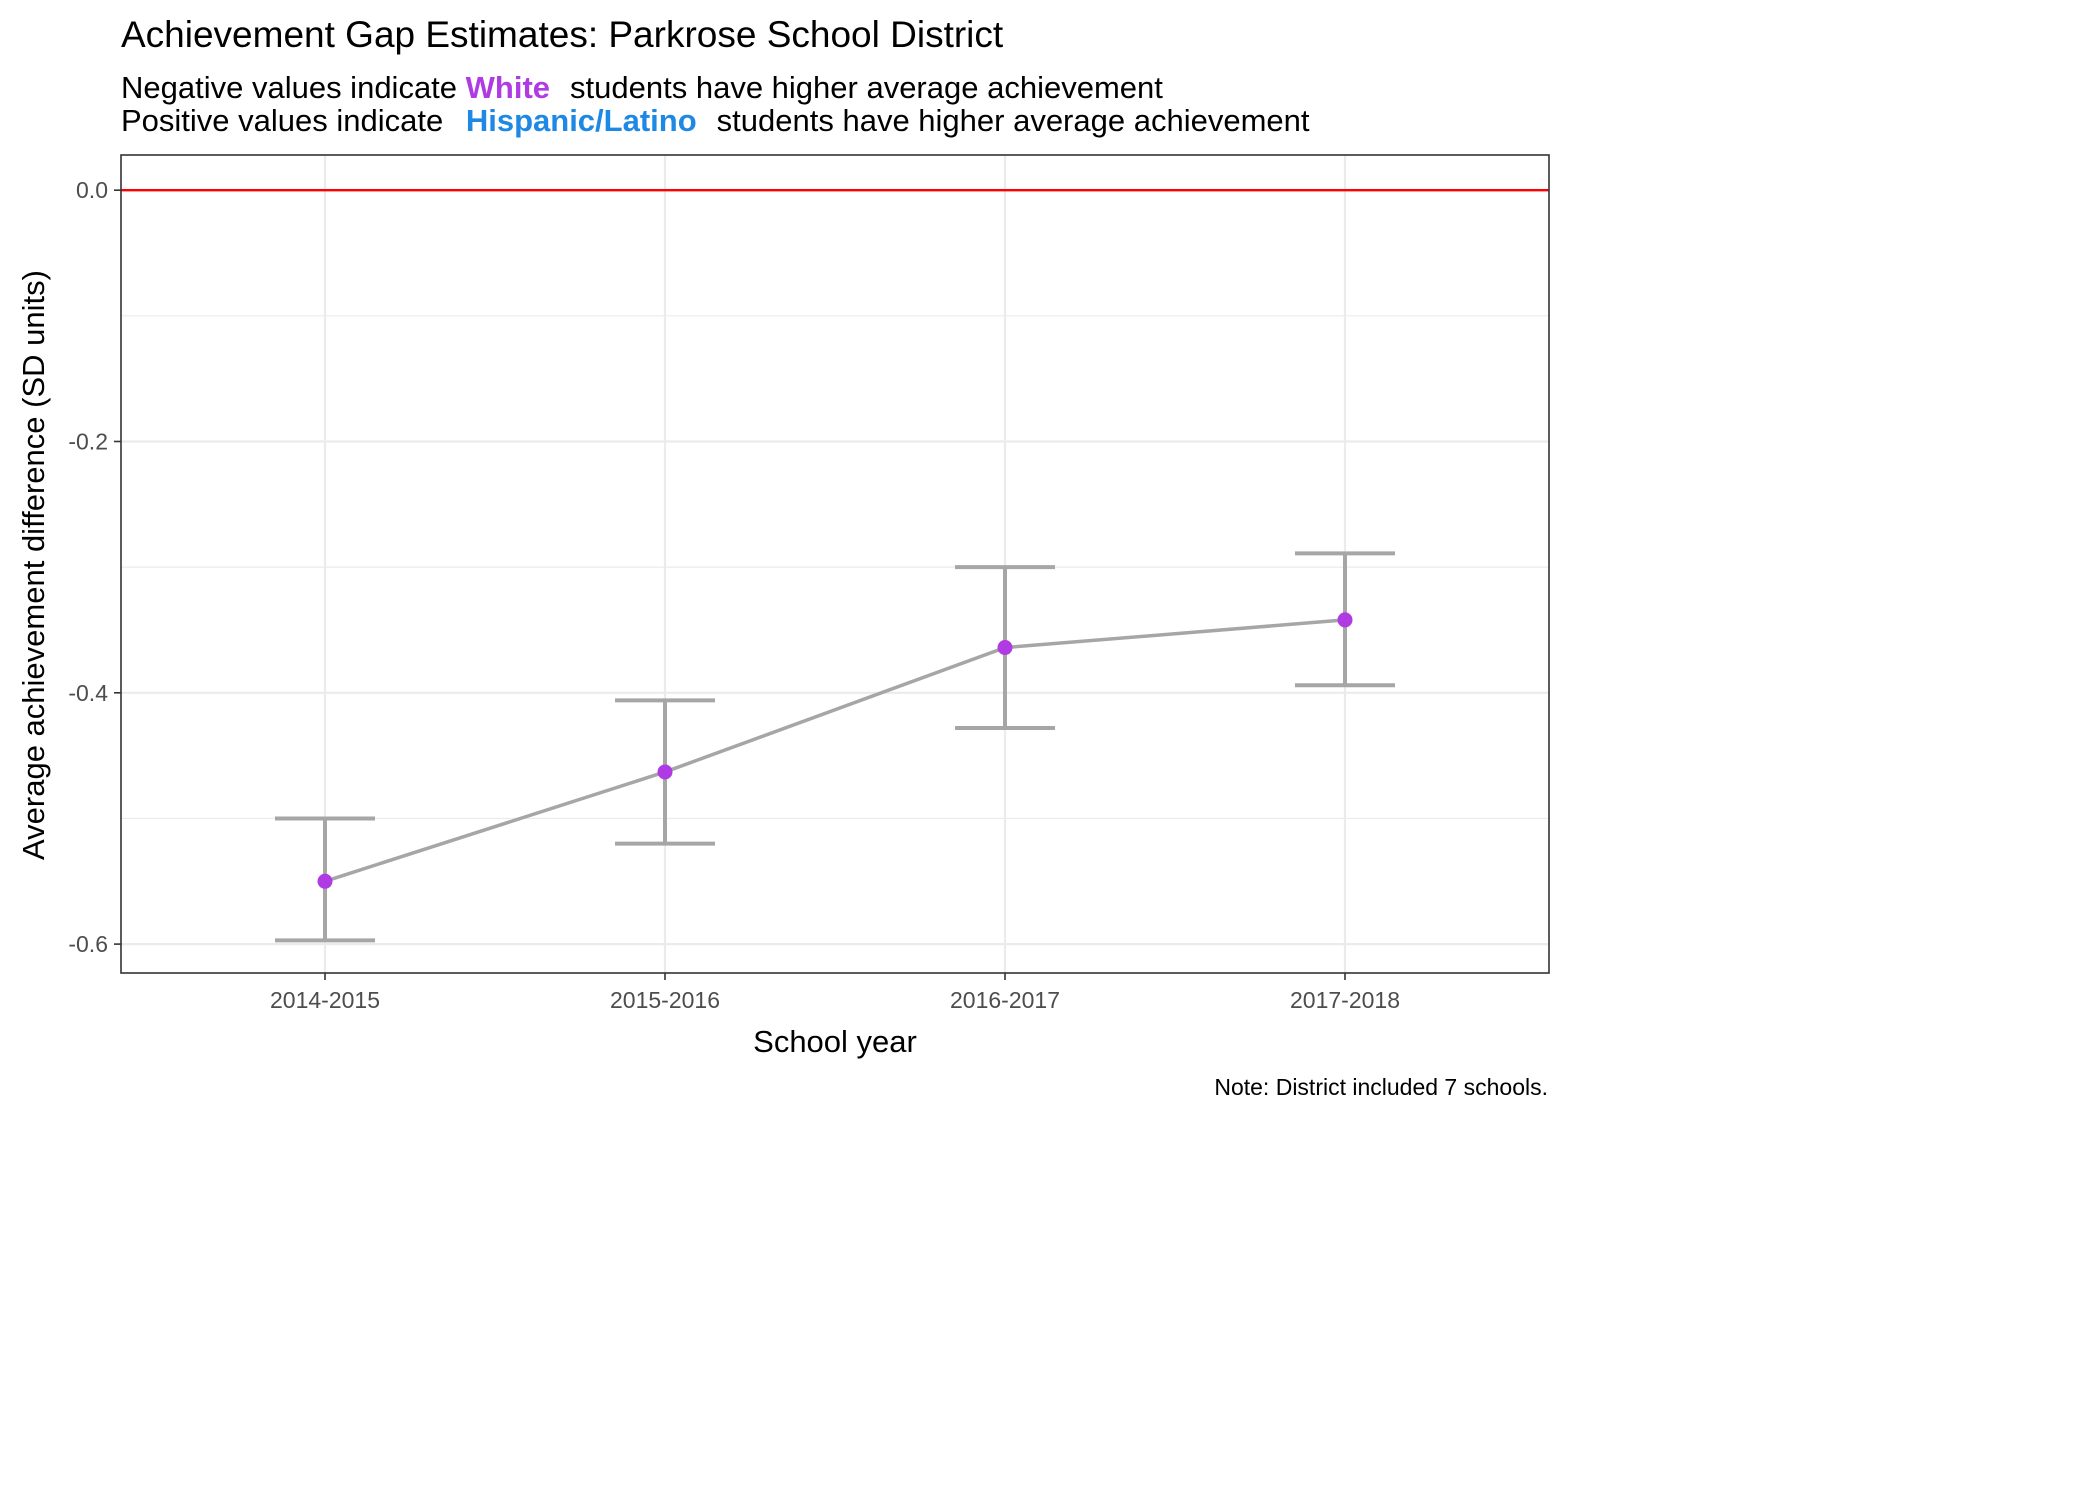 The image size is (2100, 1499). What do you see at coordinates (508, 87) in the screenshot?
I see `subtitle-1-highlight: White` at bounding box center [508, 87].